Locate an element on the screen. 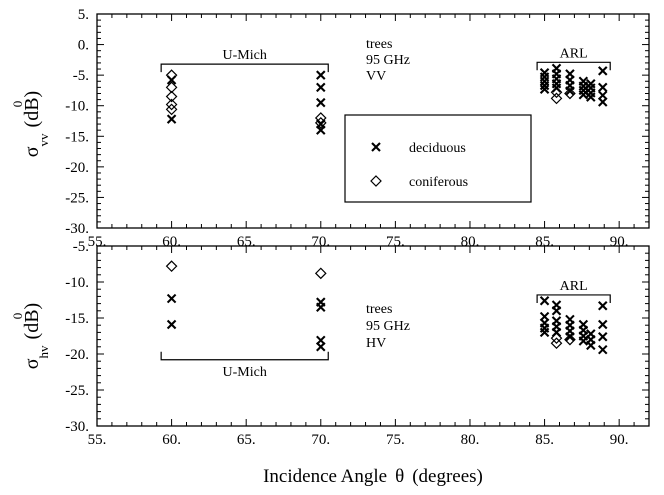 The width and height of the screenshot is (664, 495). legend-diamond-marker is located at coordinates (376, 181).